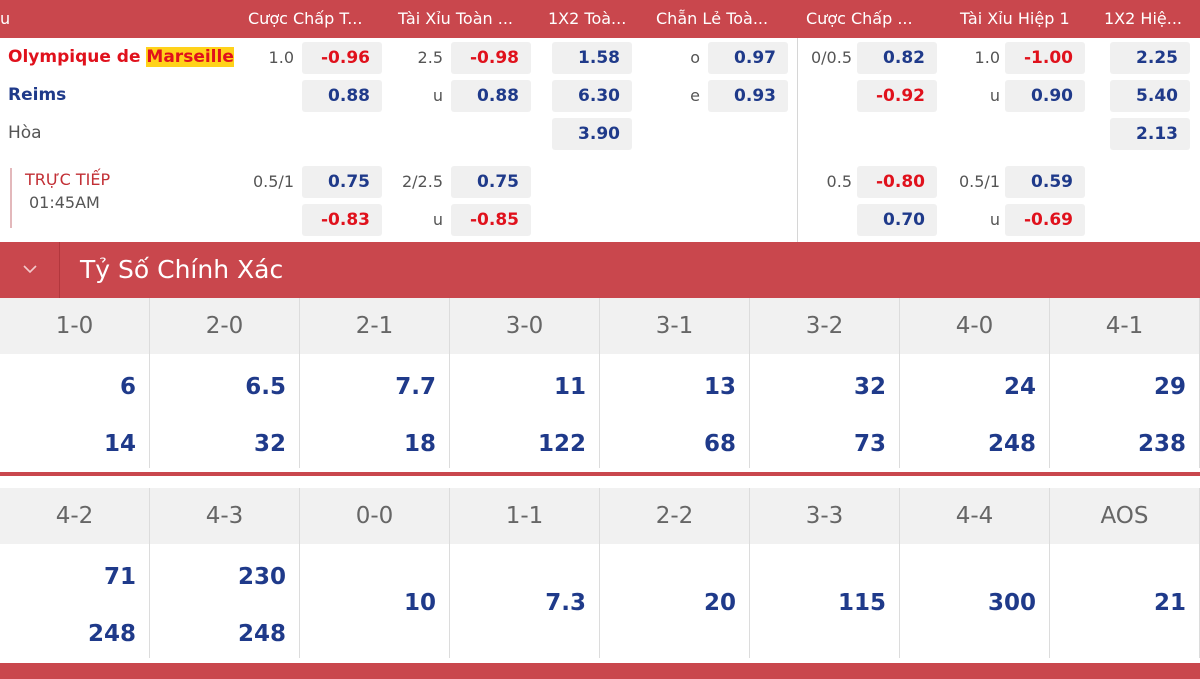 The image size is (1200, 679). Describe the element at coordinates (797, 140) in the screenshot. I see `half-divider` at that location.